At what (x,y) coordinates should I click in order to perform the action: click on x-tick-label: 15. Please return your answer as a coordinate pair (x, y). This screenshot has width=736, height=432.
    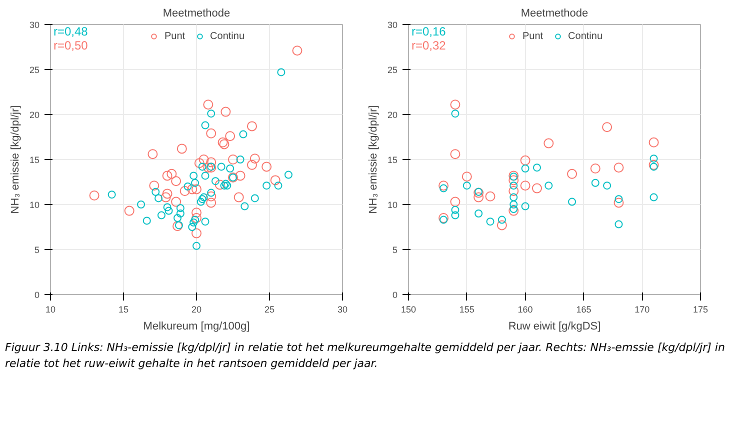
    Looking at the image, I should click on (123, 309).